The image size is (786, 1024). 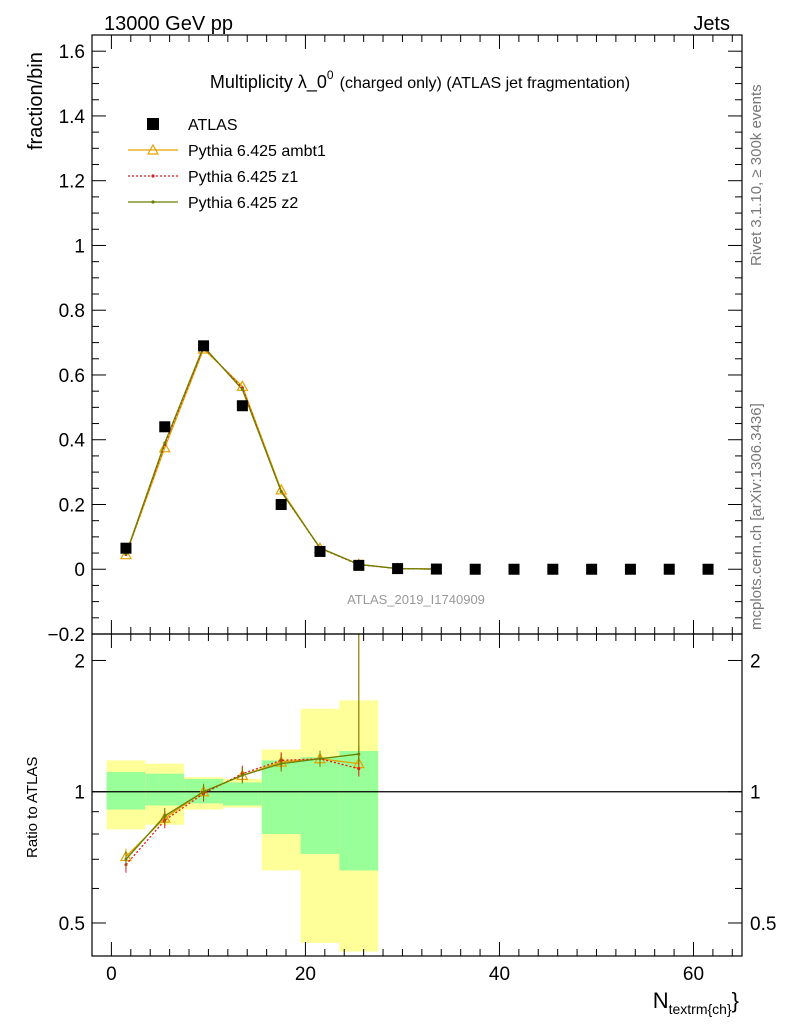 What do you see at coordinates (72, 52) in the screenshot?
I see `main-ytick-label: 1.6` at bounding box center [72, 52].